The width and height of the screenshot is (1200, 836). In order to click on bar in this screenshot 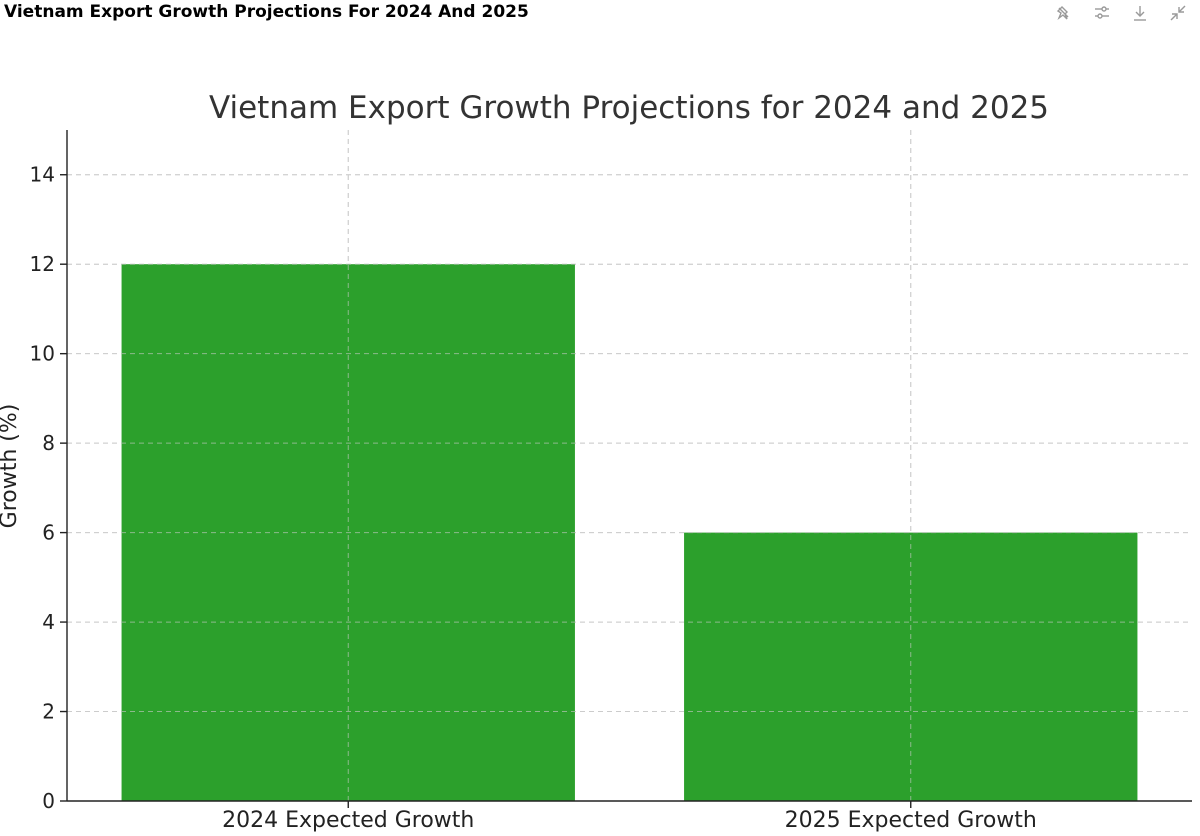, I will do `click(911, 666)`.